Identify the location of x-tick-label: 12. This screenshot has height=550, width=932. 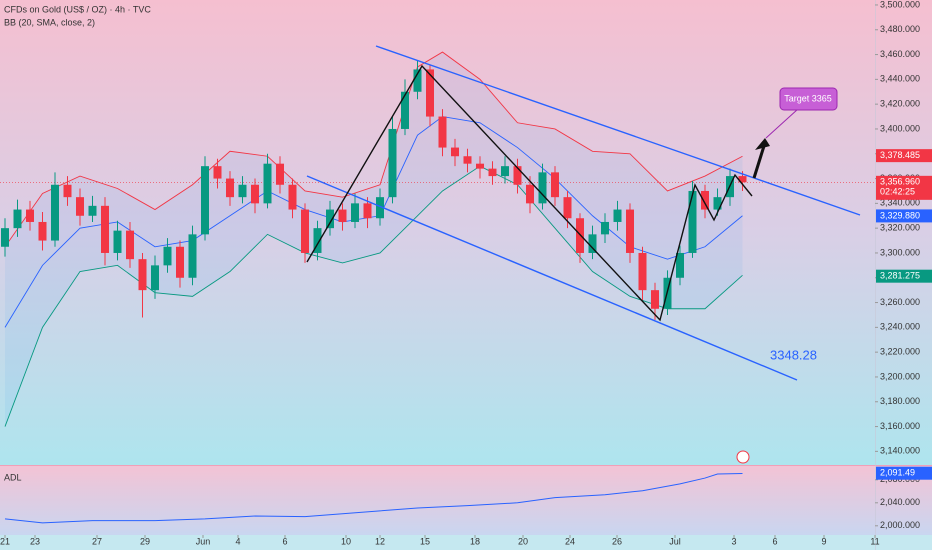
(380, 541).